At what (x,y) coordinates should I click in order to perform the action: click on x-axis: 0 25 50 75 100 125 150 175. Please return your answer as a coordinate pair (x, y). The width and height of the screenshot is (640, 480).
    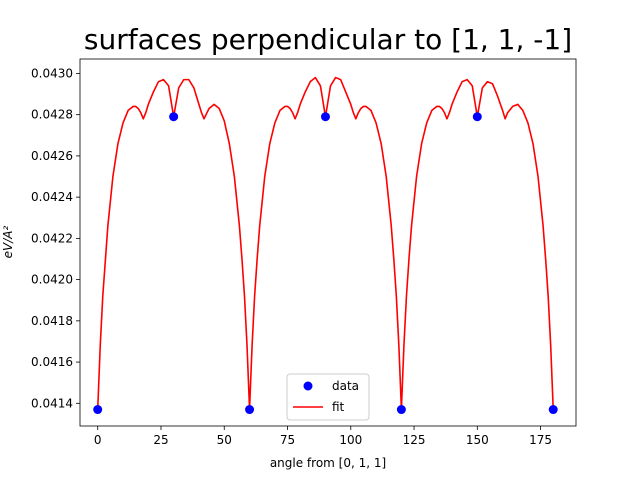
    Looking at the image, I should click on (323, 436).